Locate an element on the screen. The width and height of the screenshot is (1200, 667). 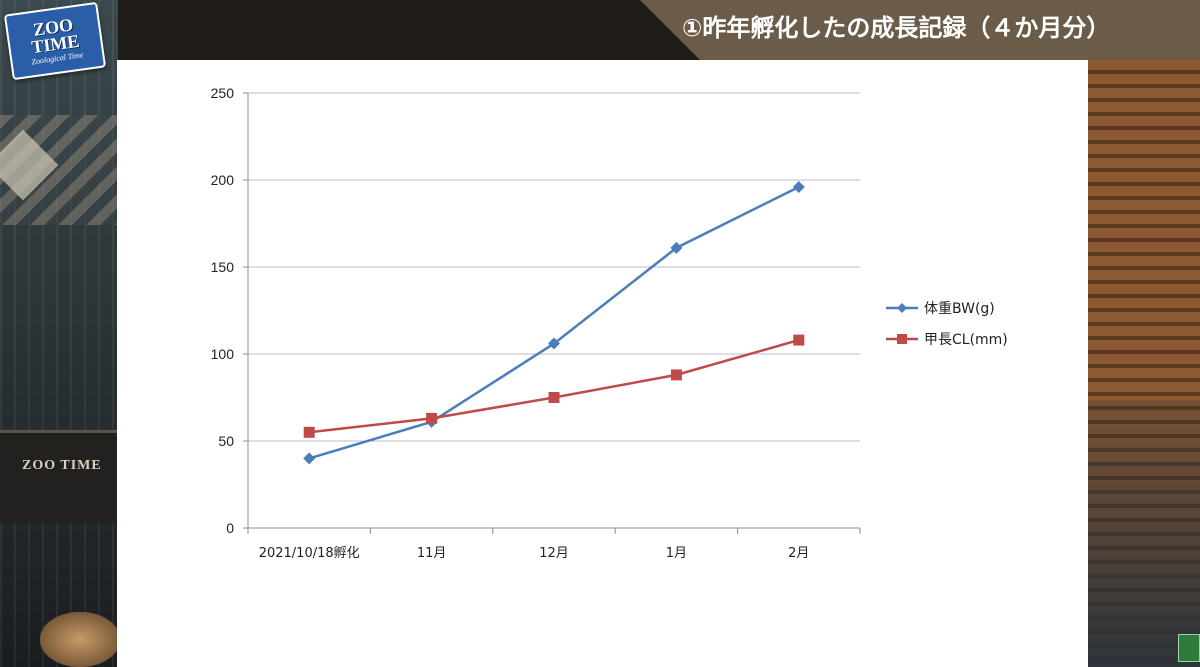
background-left-textile is located at coordinates (59, 333).